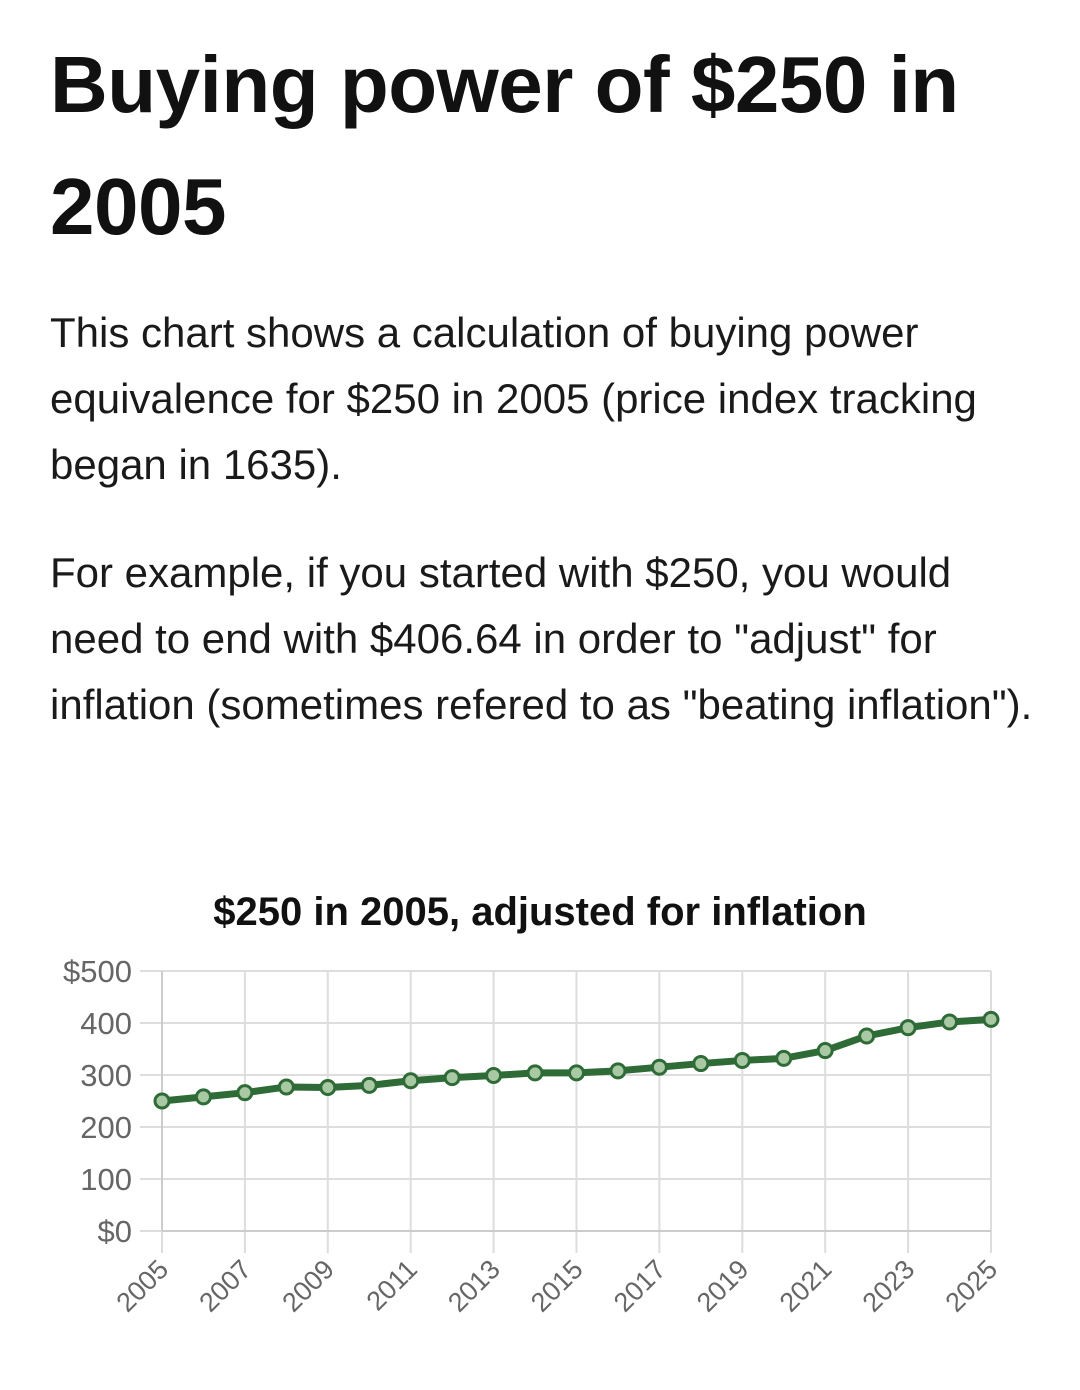  I want to click on data-point-2025, so click(991, 1019).